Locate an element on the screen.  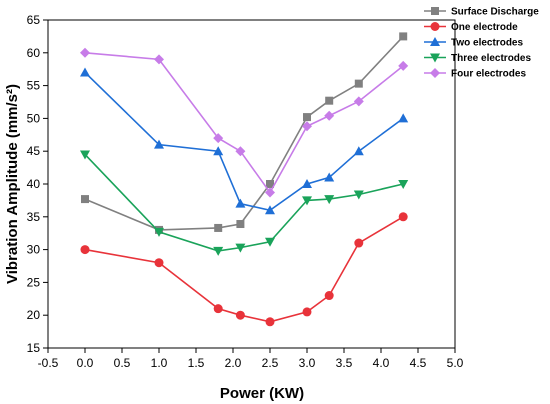
legend-label: Two electrodes is located at coordinates (487, 43).